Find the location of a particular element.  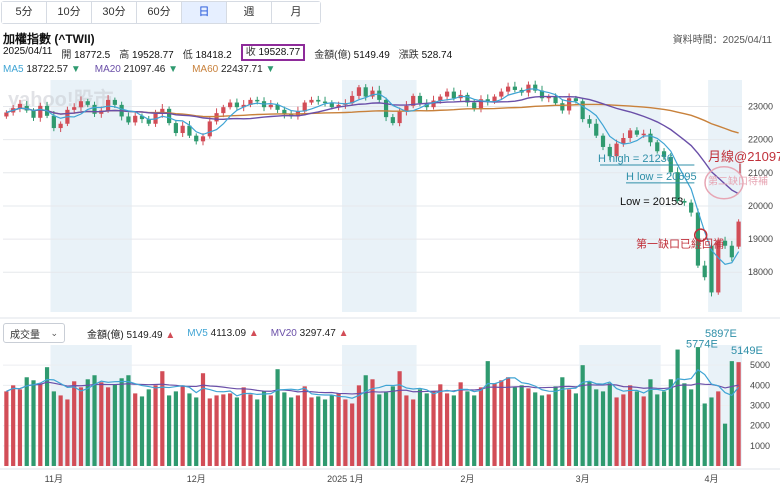

tab-4: 日 is located at coordinates (204, 12).